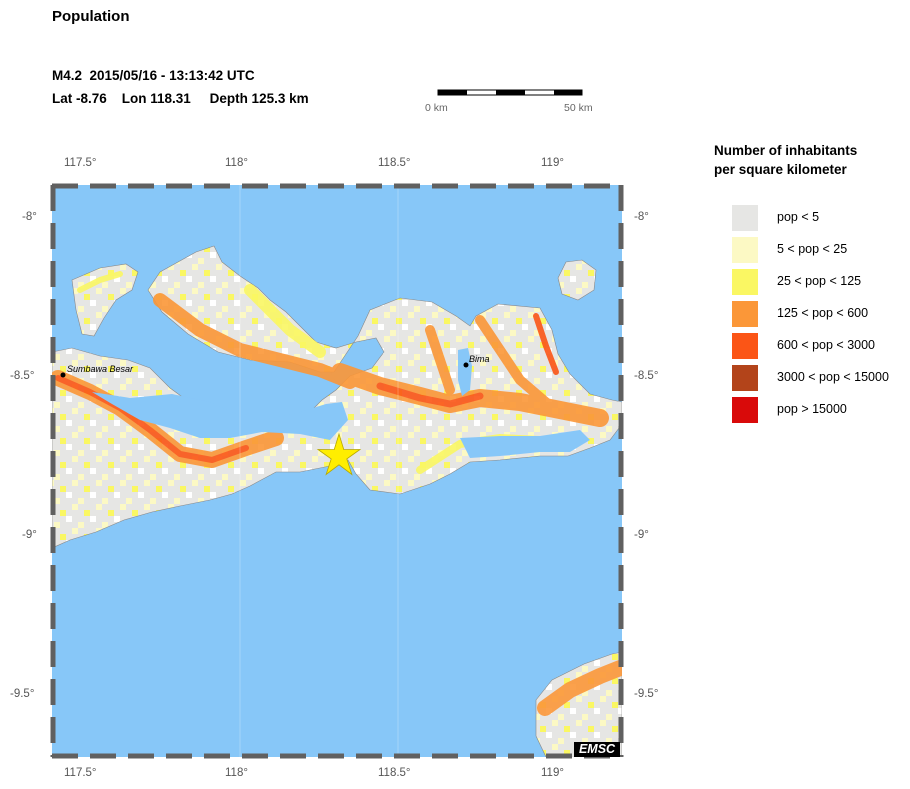  Describe the element at coordinates (22, 694) in the screenshot. I see `lat-label-left: -9.5°` at that location.